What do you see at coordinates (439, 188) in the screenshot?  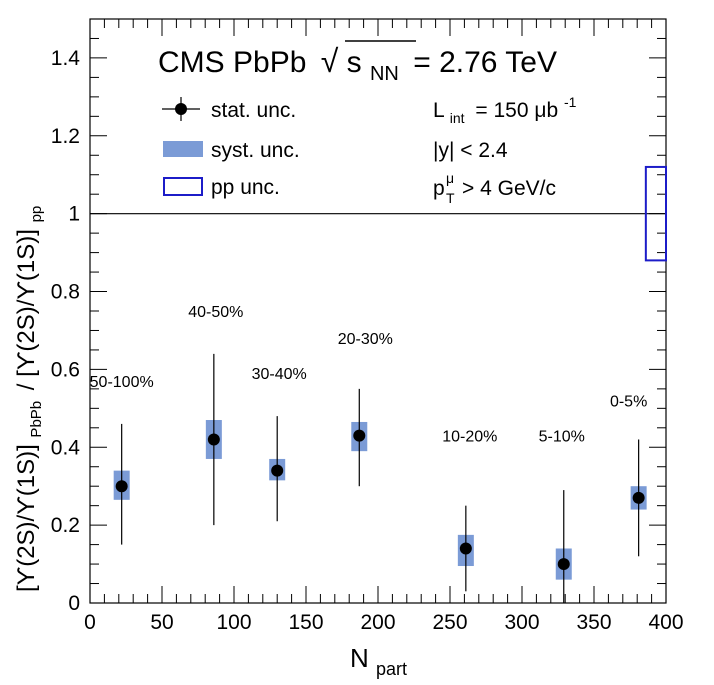 I see `pt-cut-p: p` at bounding box center [439, 188].